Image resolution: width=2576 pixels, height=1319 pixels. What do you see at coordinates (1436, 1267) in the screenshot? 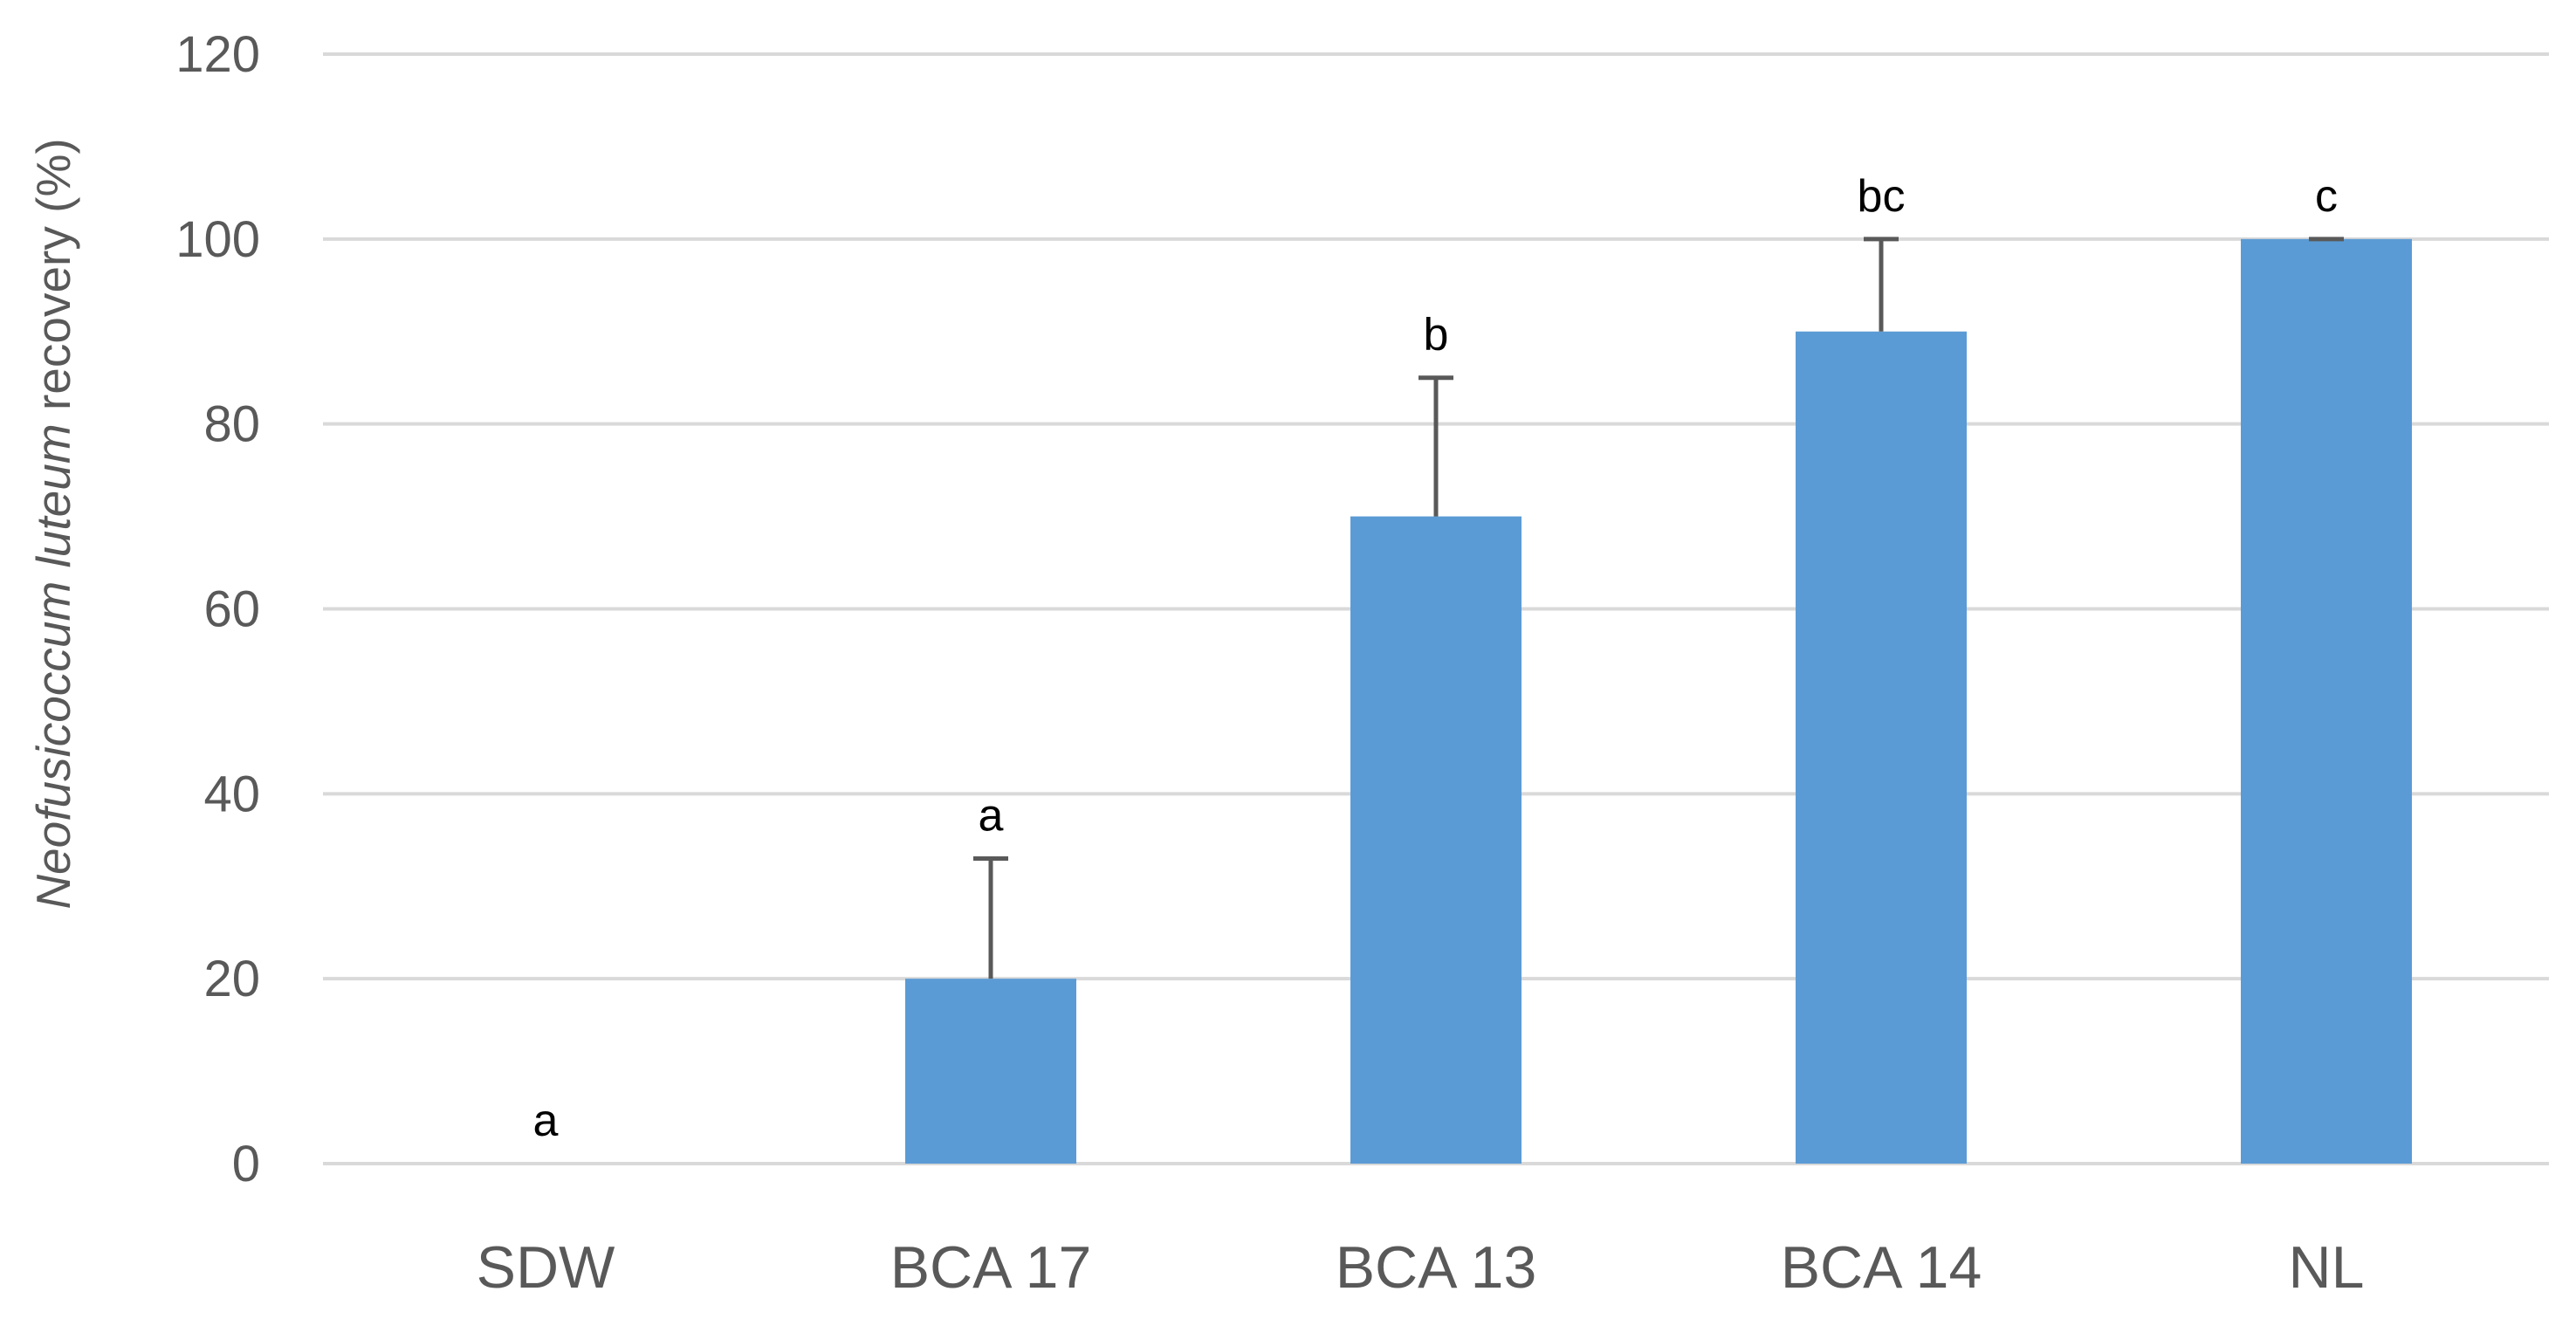
I see `x-tick-label: BCA 13` at bounding box center [1436, 1267].